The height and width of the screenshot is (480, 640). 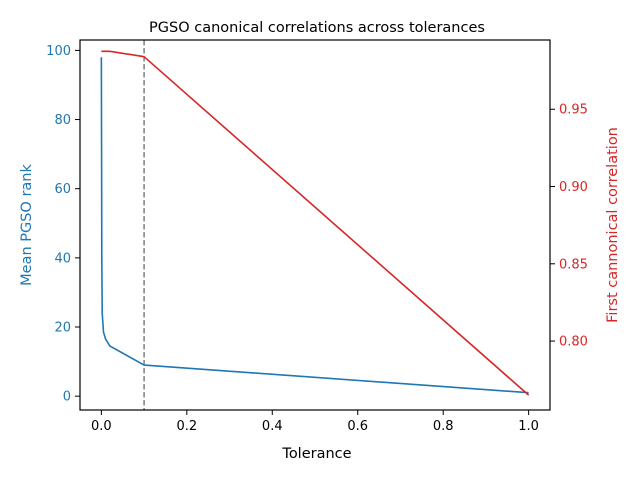 I want to click on left-tick-label: 60, so click(x=62, y=189).